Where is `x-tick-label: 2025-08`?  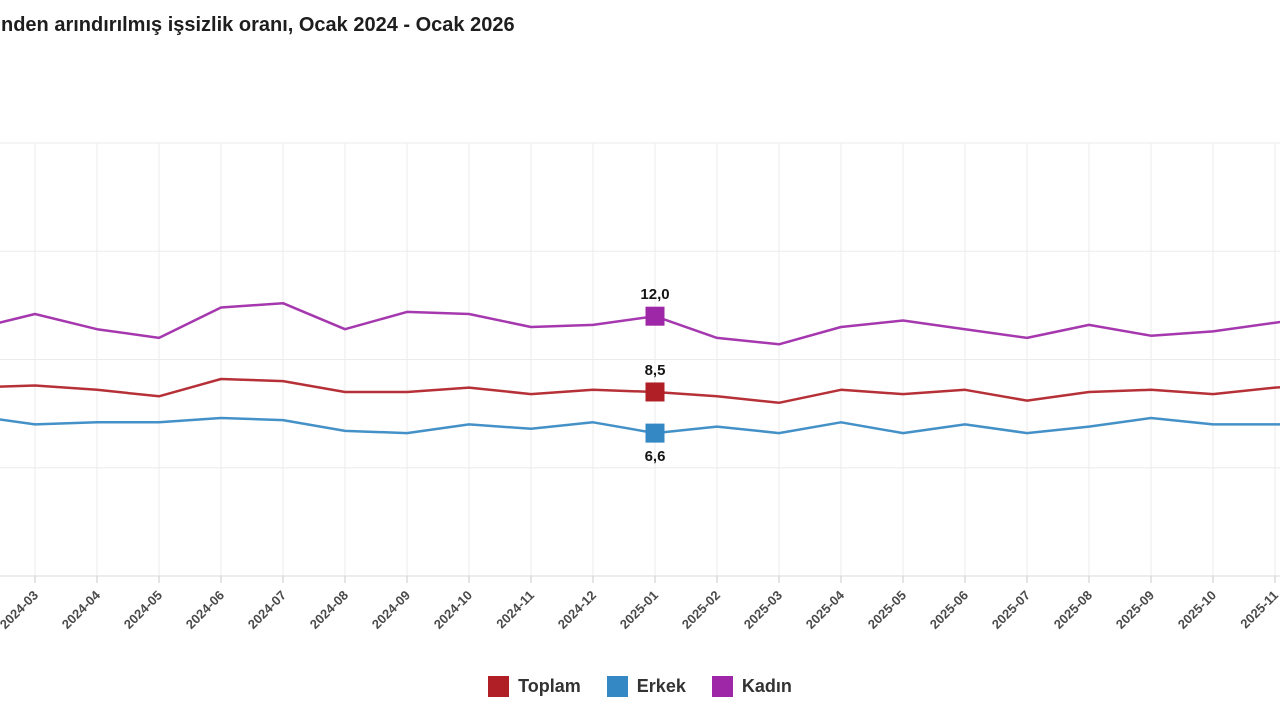 x-tick-label: 2025-08 is located at coordinates (1073, 610).